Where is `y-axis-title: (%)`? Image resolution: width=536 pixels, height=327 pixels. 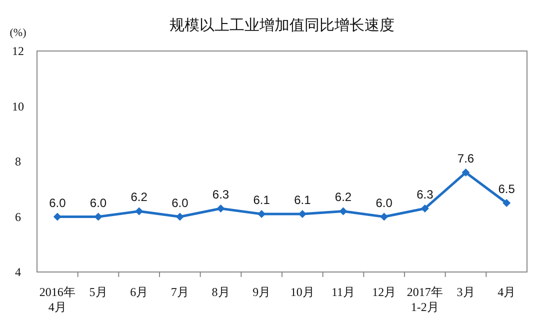
y-axis-title: (%) is located at coordinates (18, 33).